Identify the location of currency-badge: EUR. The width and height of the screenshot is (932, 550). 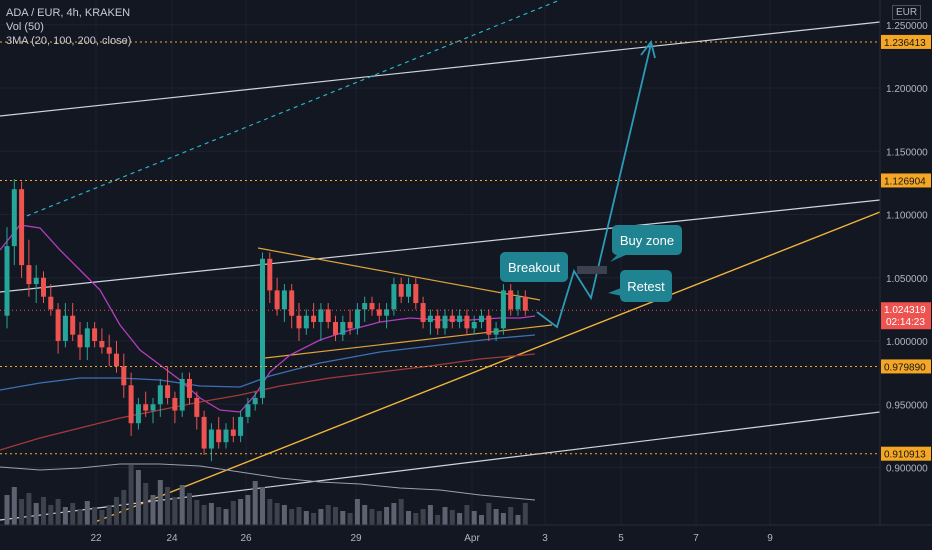
(907, 12).